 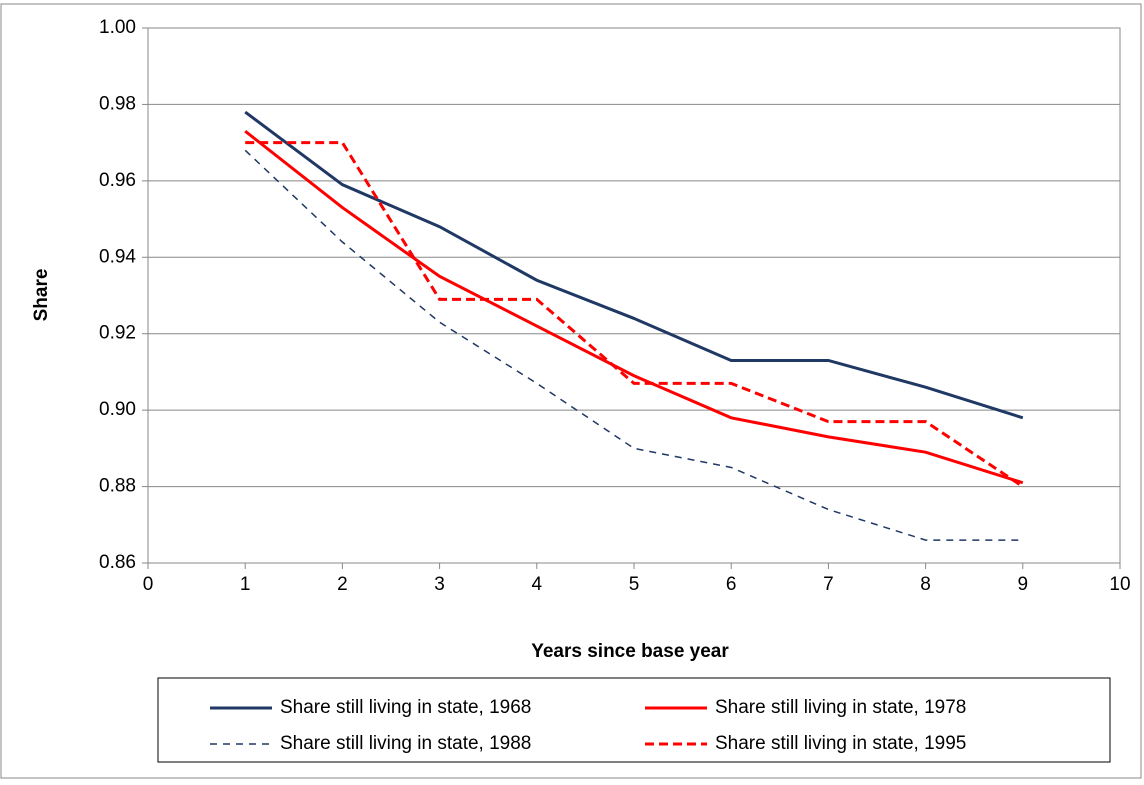 I want to click on x-tick-label: 3, so click(x=439, y=584).